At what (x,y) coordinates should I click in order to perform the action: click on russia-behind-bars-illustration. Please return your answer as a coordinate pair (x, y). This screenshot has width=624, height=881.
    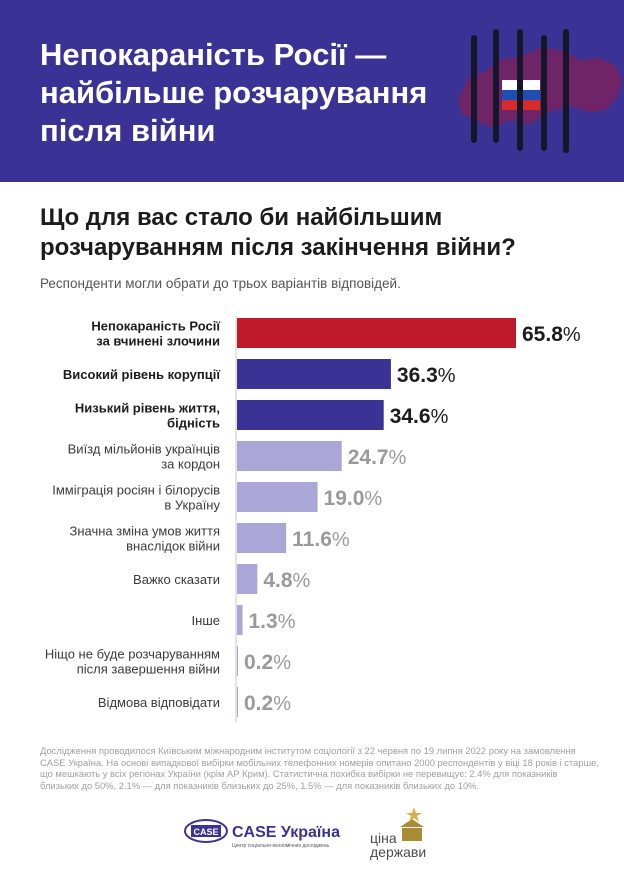
    Looking at the image, I should click on (540, 91).